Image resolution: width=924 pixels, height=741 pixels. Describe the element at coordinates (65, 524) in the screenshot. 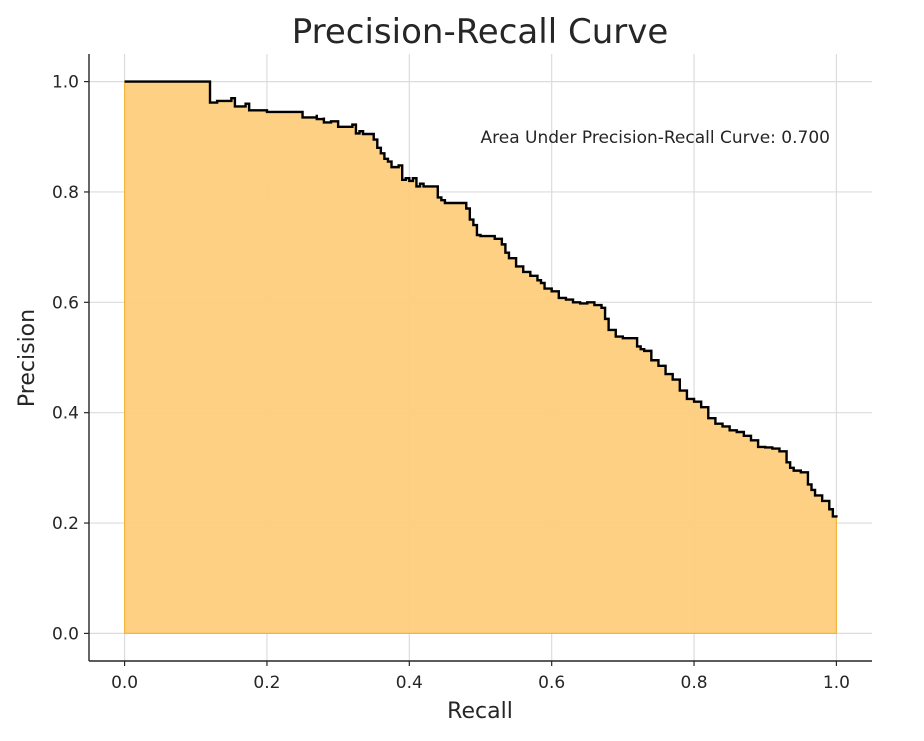

I see `y-tick-label: 0.2` at that location.